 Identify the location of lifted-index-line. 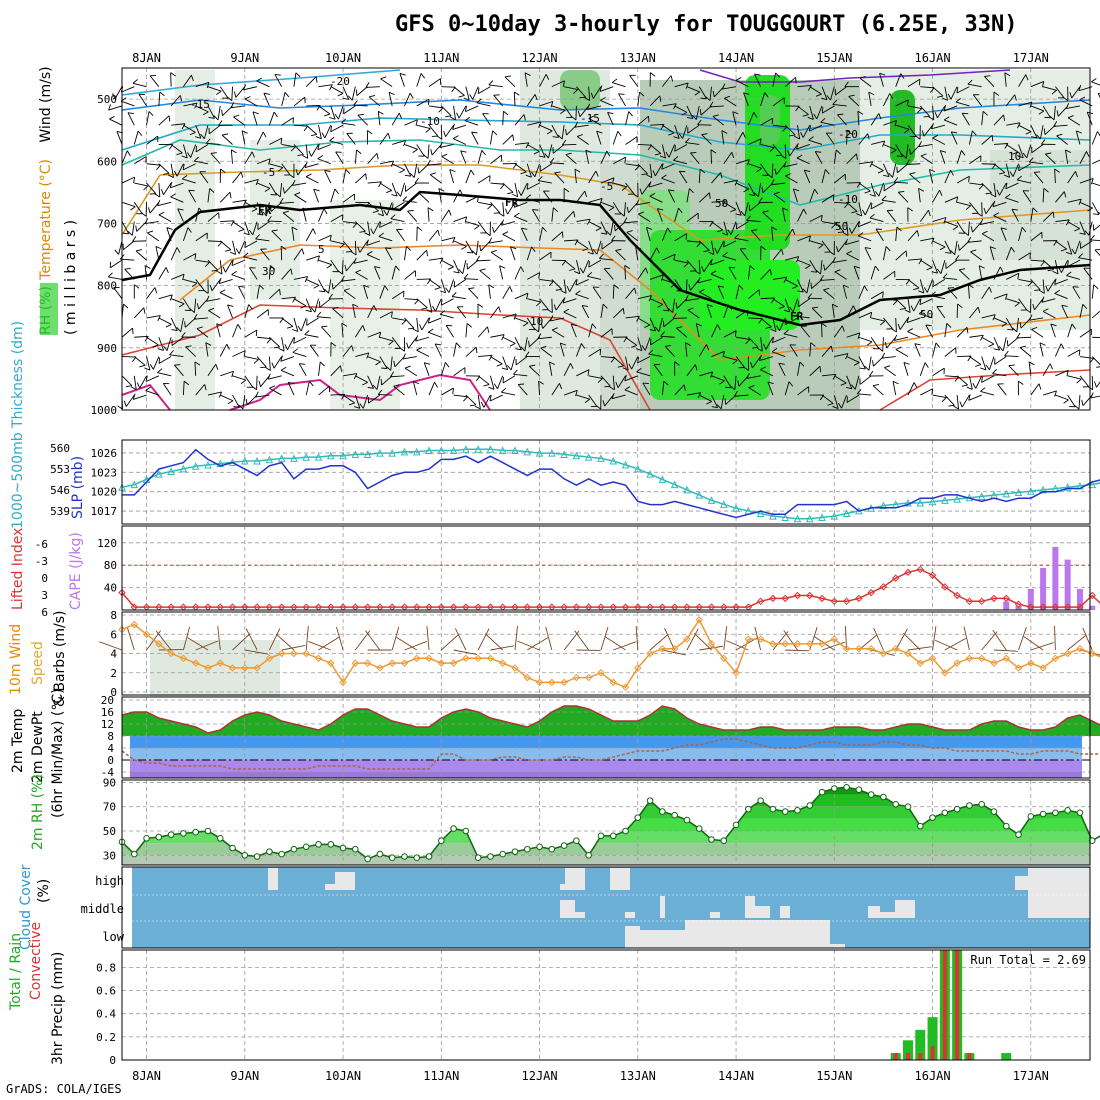
(610, 588).